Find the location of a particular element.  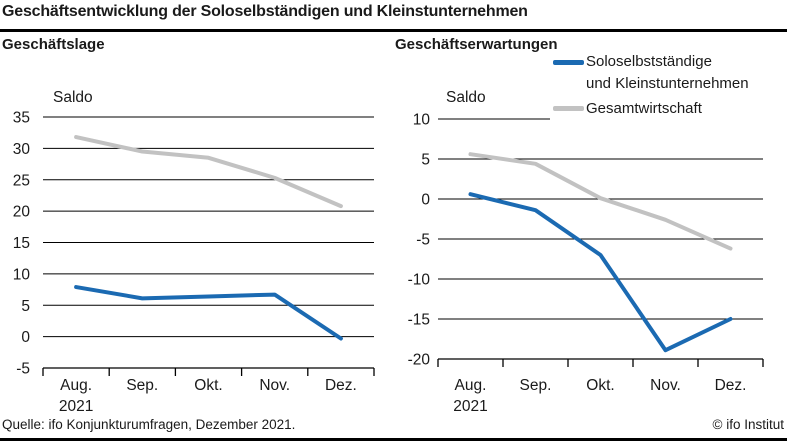

y-axis-tick-label: 20 is located at coordinates (22, 212).